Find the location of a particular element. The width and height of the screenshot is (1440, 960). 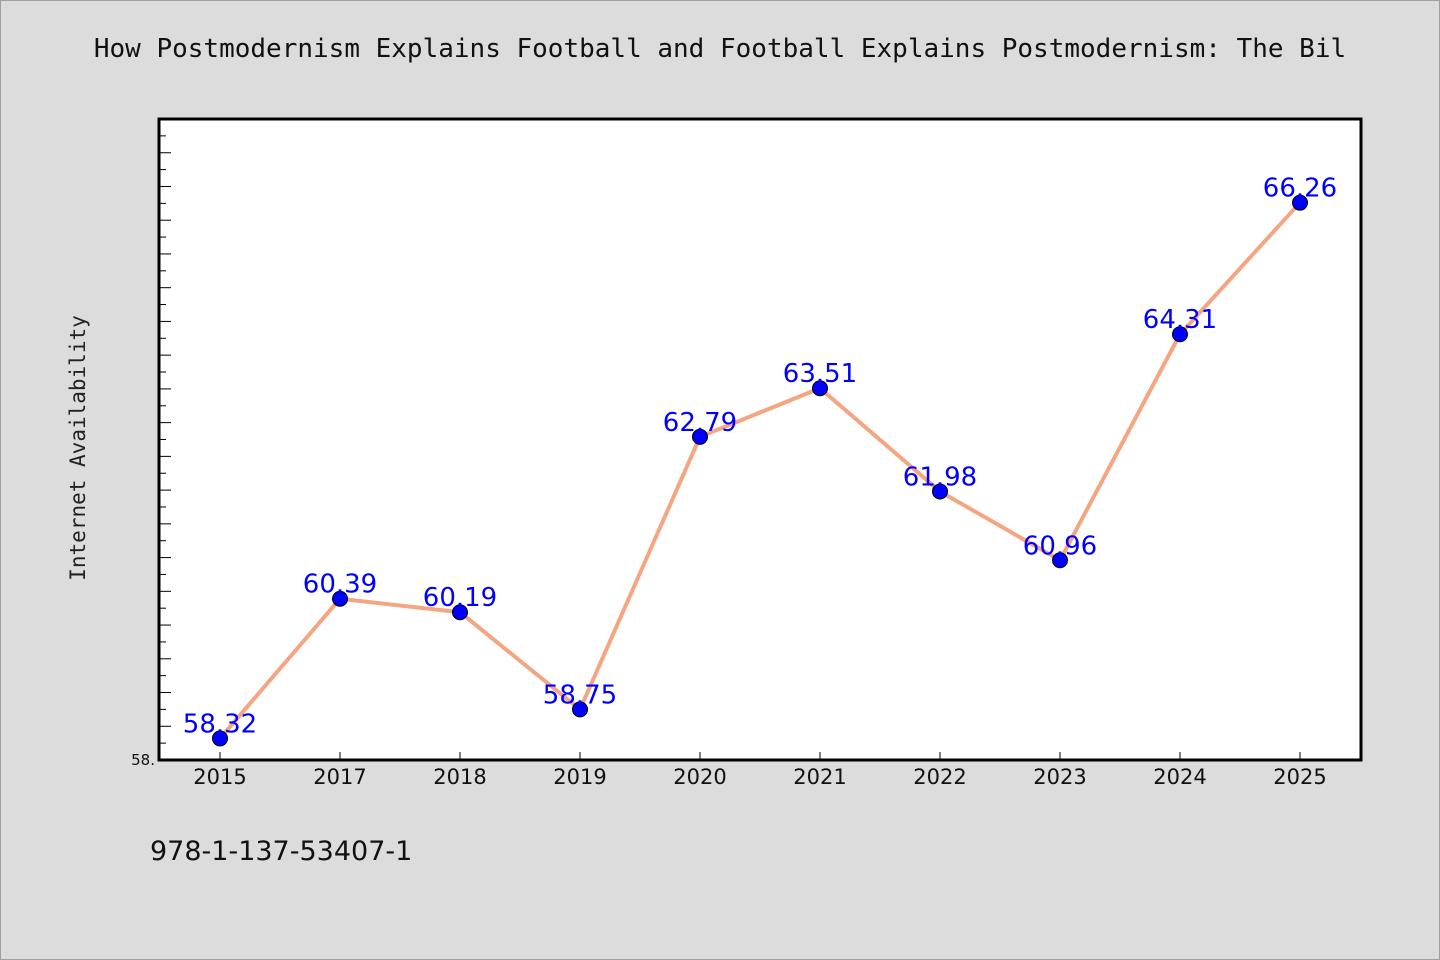

x-axis-ticks: 2015 2017 2018 2019 2020 2021 2022 2023 2024 2025 is located at coordinates (760, 770).